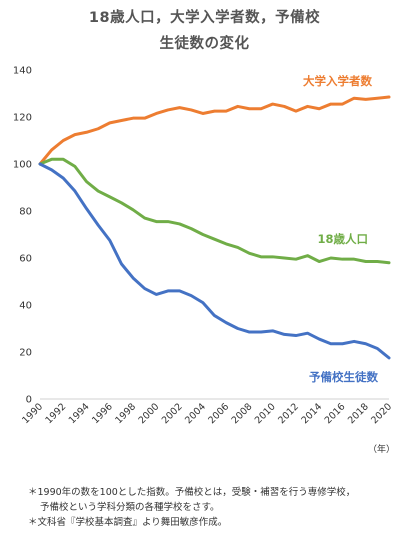  What do you see at coordinates (381, 413) in the screenshot?
I see `x-tick-label: 2020` at bounding box center [381, 413].